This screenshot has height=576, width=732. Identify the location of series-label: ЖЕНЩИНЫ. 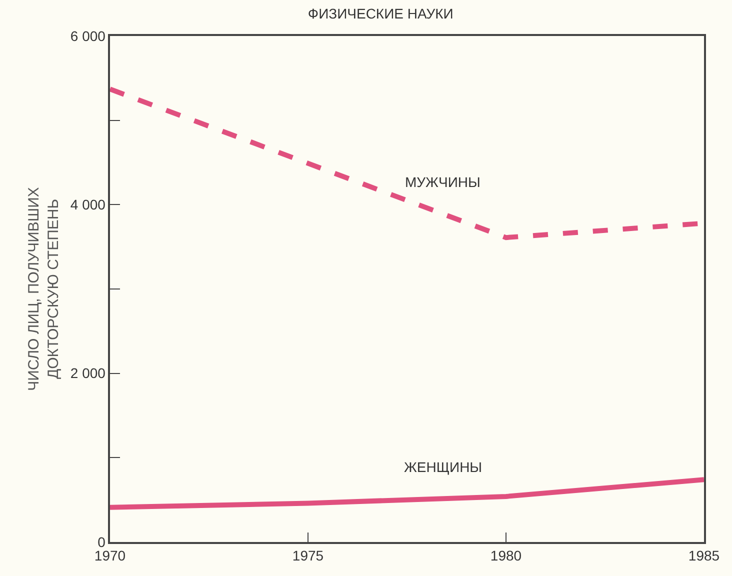
(443, 467).